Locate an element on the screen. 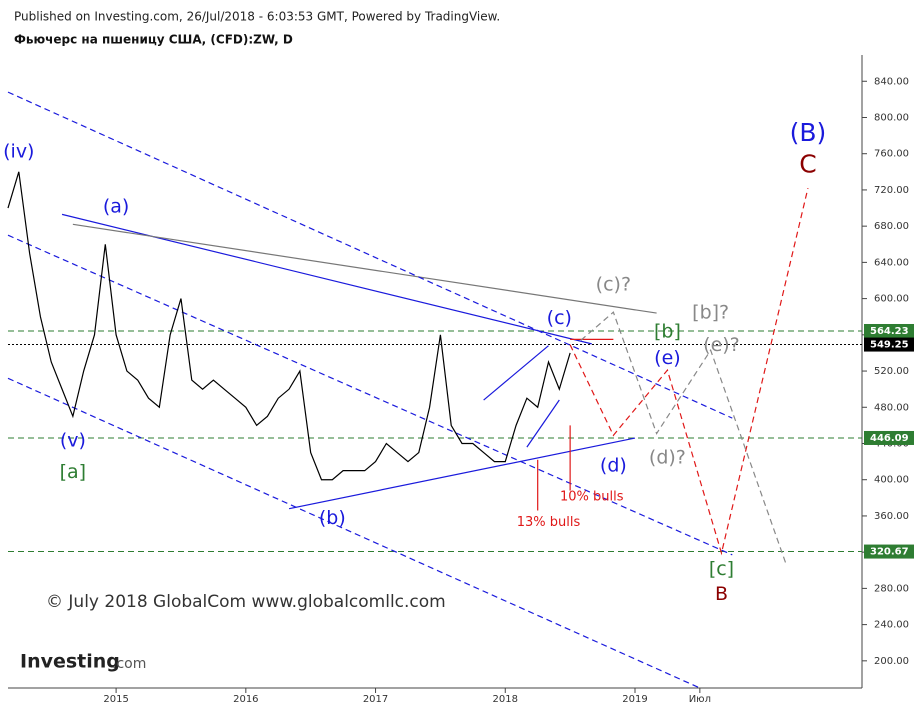 The height and width of the screenshot is (708, 920). y-tick-label: 240.00 is located at coordinates (891, 625).